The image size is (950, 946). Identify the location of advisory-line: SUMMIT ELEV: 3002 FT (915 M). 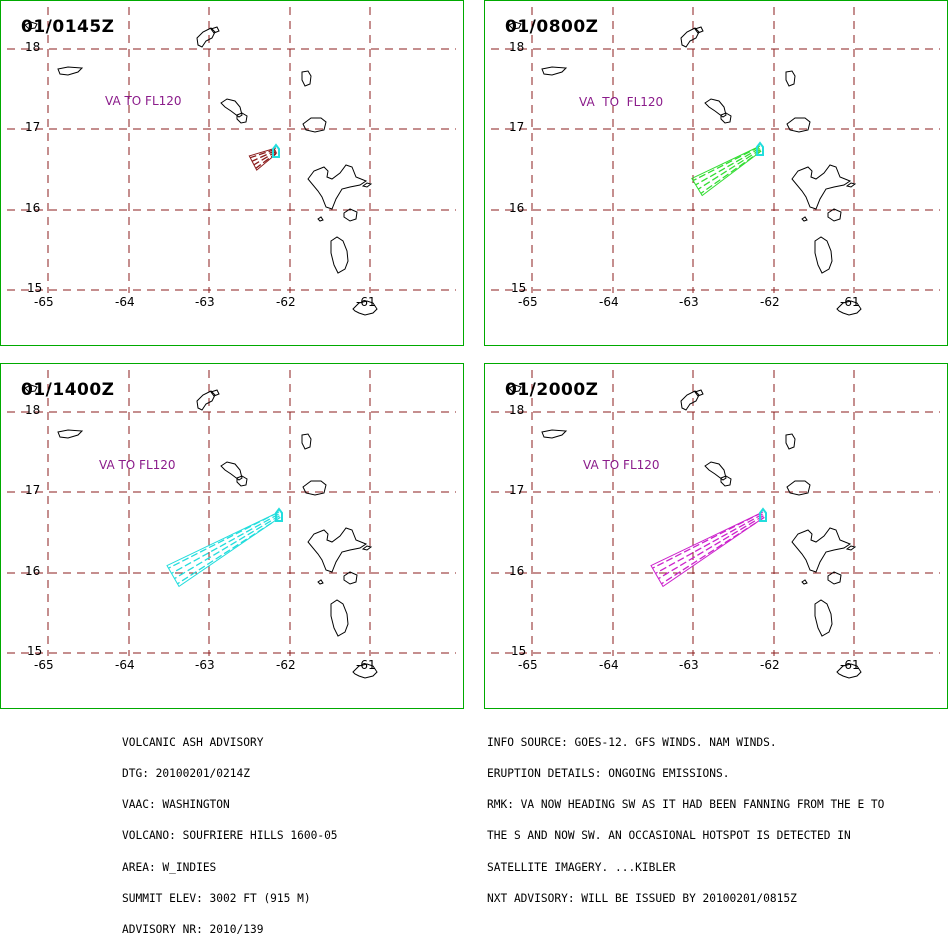
(216, 898).